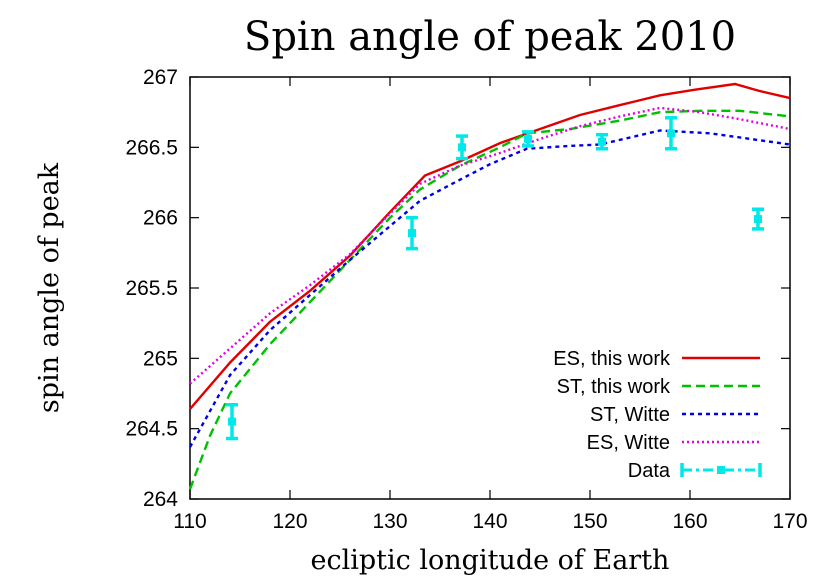 The image size is (830, 581). Describe the element at coordinates (151, 147) in the screenshot. I see `y-tick-label: 266.5` at that location.